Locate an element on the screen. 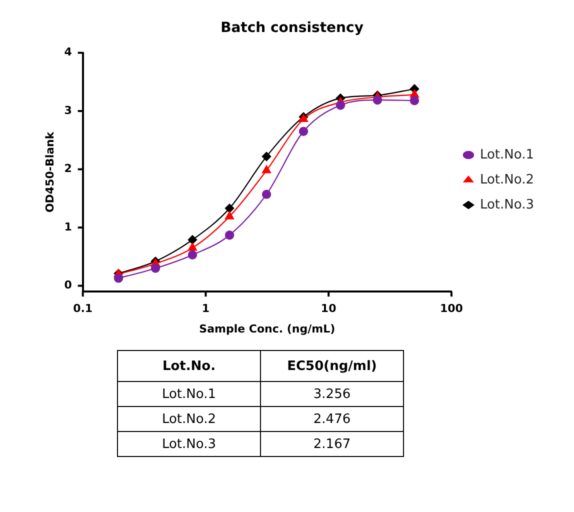  chart-title: Batch consistency is located at coordinates (292, 28).